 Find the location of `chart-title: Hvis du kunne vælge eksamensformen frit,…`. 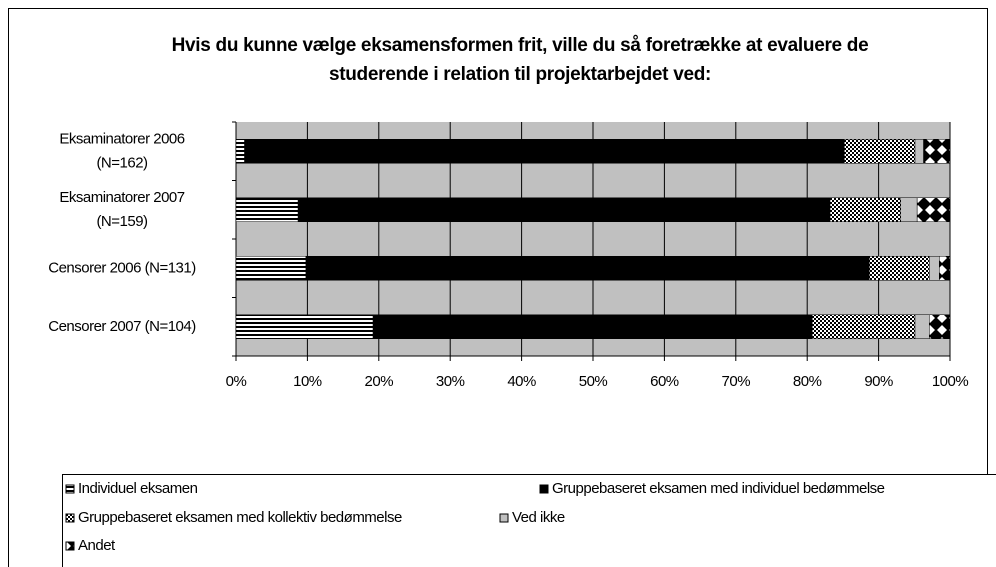

chart-title: Hvis du kunne vælge eksamensformen frit,… is located at coordinates (520, 60).